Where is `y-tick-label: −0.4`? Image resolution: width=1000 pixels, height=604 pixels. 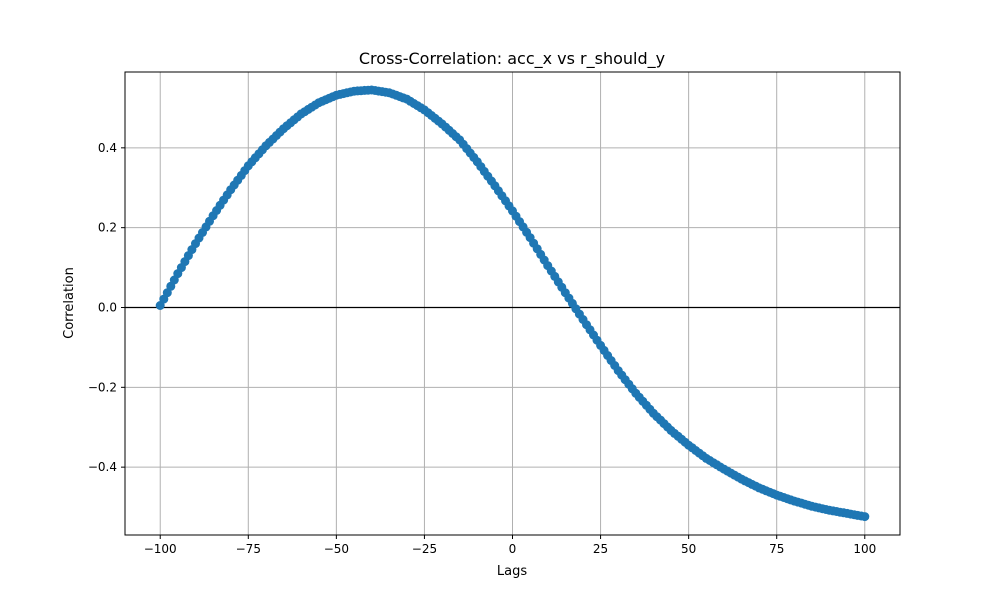 y-tick-label: −0.4 is located at coordinates (102, 467).